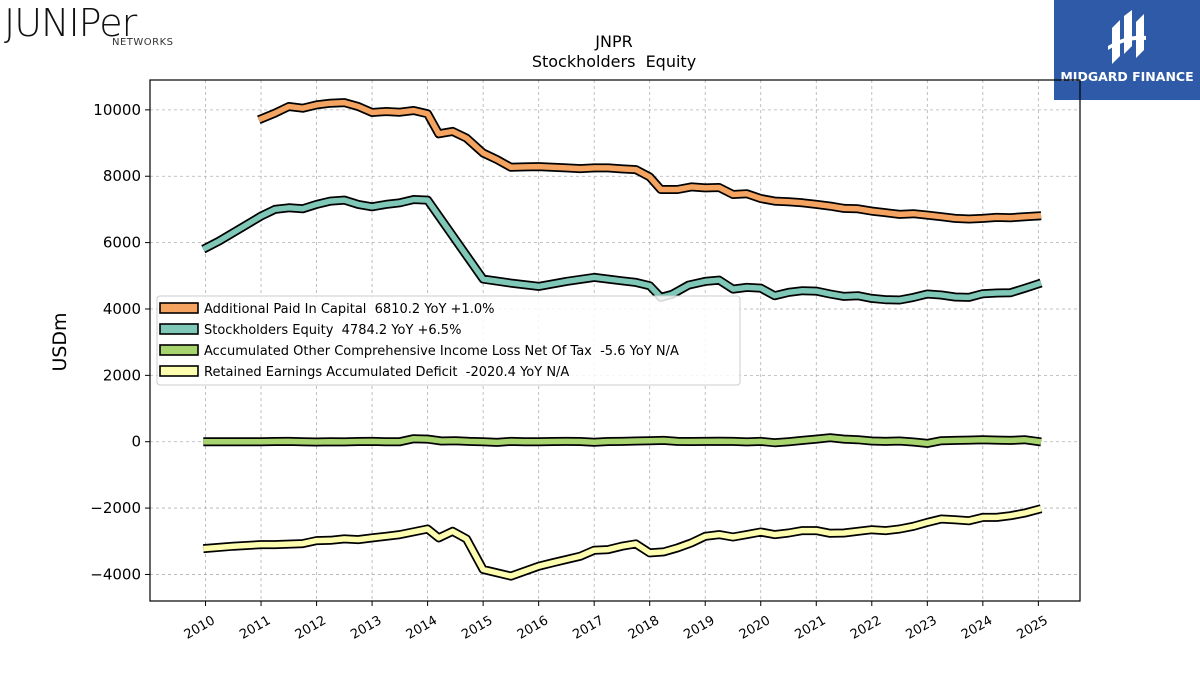 Image resolution: width=1200 pixels, height=675 pixels. Describe the element at coordinates (1033, 628) in the screenshot. I see `x-tick-label: 2025` at that location.